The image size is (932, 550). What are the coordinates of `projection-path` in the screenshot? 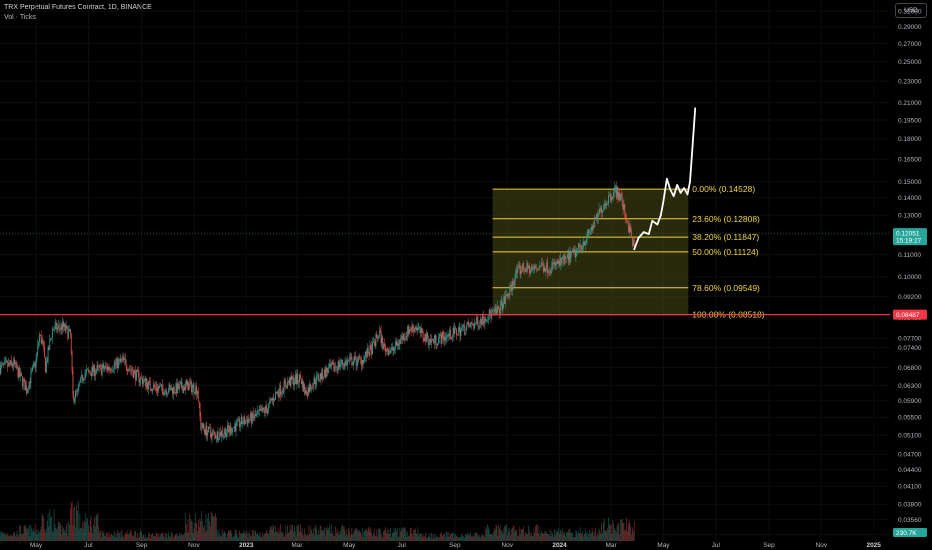 It's located at (665, 179).